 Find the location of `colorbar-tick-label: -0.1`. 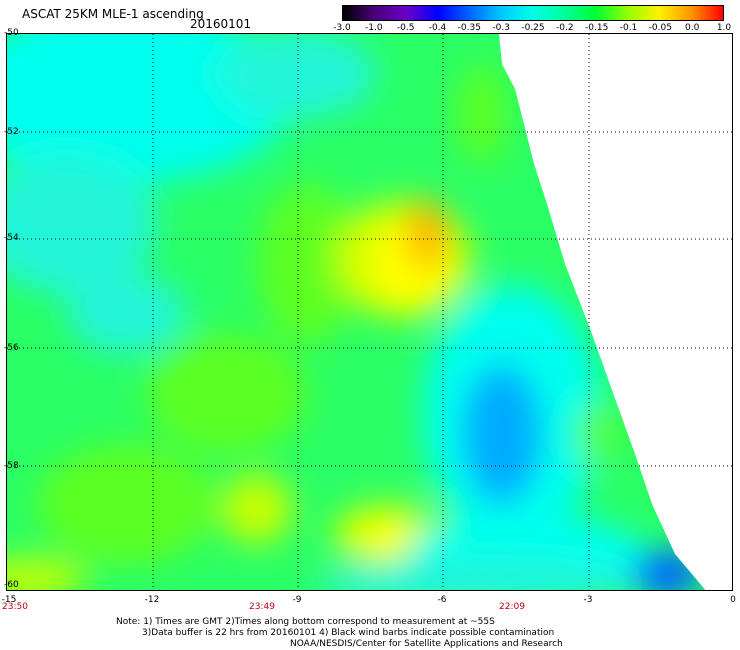

colorbar-tick-label: -0.1 is located at coordinates (628, 28).